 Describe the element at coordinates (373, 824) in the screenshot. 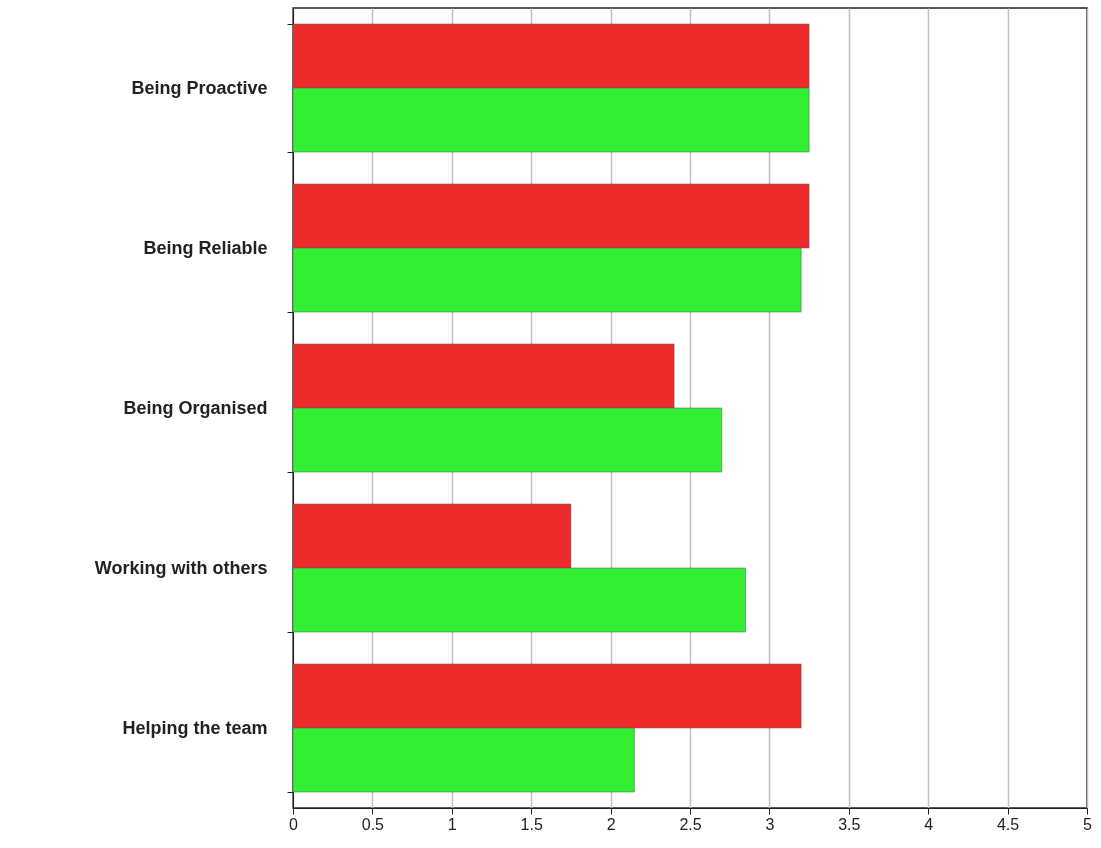

I see `x-tick-label: 0.5` at that location.